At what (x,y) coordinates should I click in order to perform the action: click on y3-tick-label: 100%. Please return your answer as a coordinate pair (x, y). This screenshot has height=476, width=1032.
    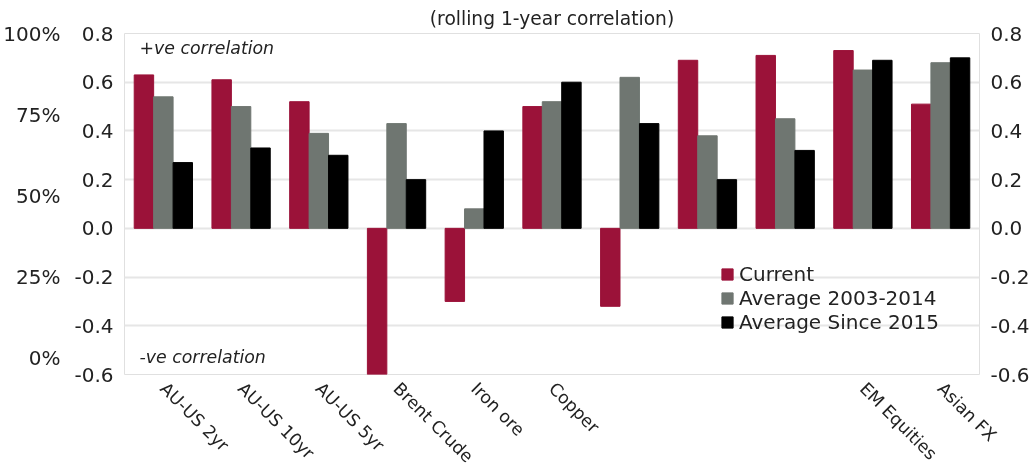
    Looking at the image, I should click on (32, 33).